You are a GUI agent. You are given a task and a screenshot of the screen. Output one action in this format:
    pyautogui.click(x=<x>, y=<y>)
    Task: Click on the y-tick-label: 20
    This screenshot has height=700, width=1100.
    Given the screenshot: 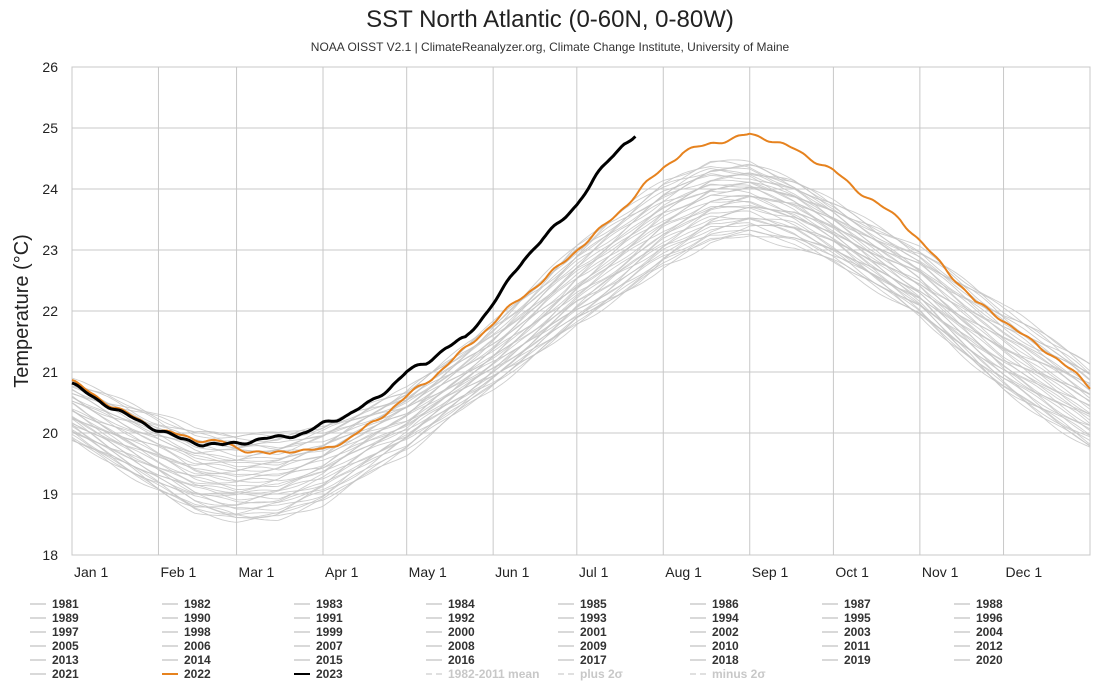 What is the action you would take?
    pyautogui.click(x=50, y=433)
    